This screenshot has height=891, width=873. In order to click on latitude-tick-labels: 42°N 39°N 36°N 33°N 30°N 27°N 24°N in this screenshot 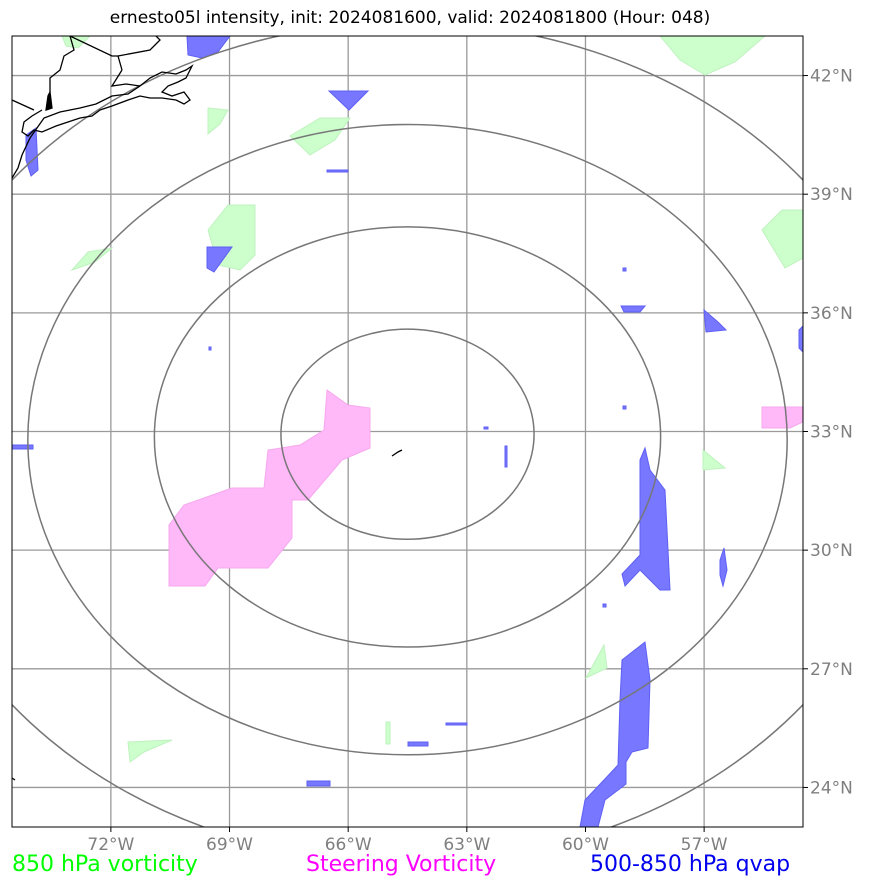, I will do `click(828, 432)`.